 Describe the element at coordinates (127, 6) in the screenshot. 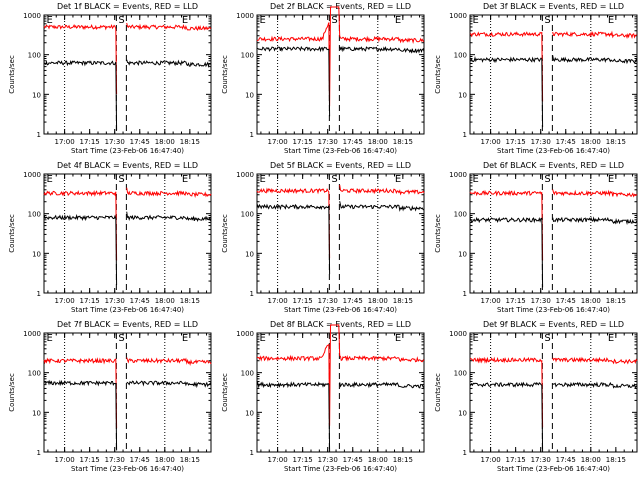

I see `panel-title: Det 1f BLACK = Events, RED = LLD` at that location.